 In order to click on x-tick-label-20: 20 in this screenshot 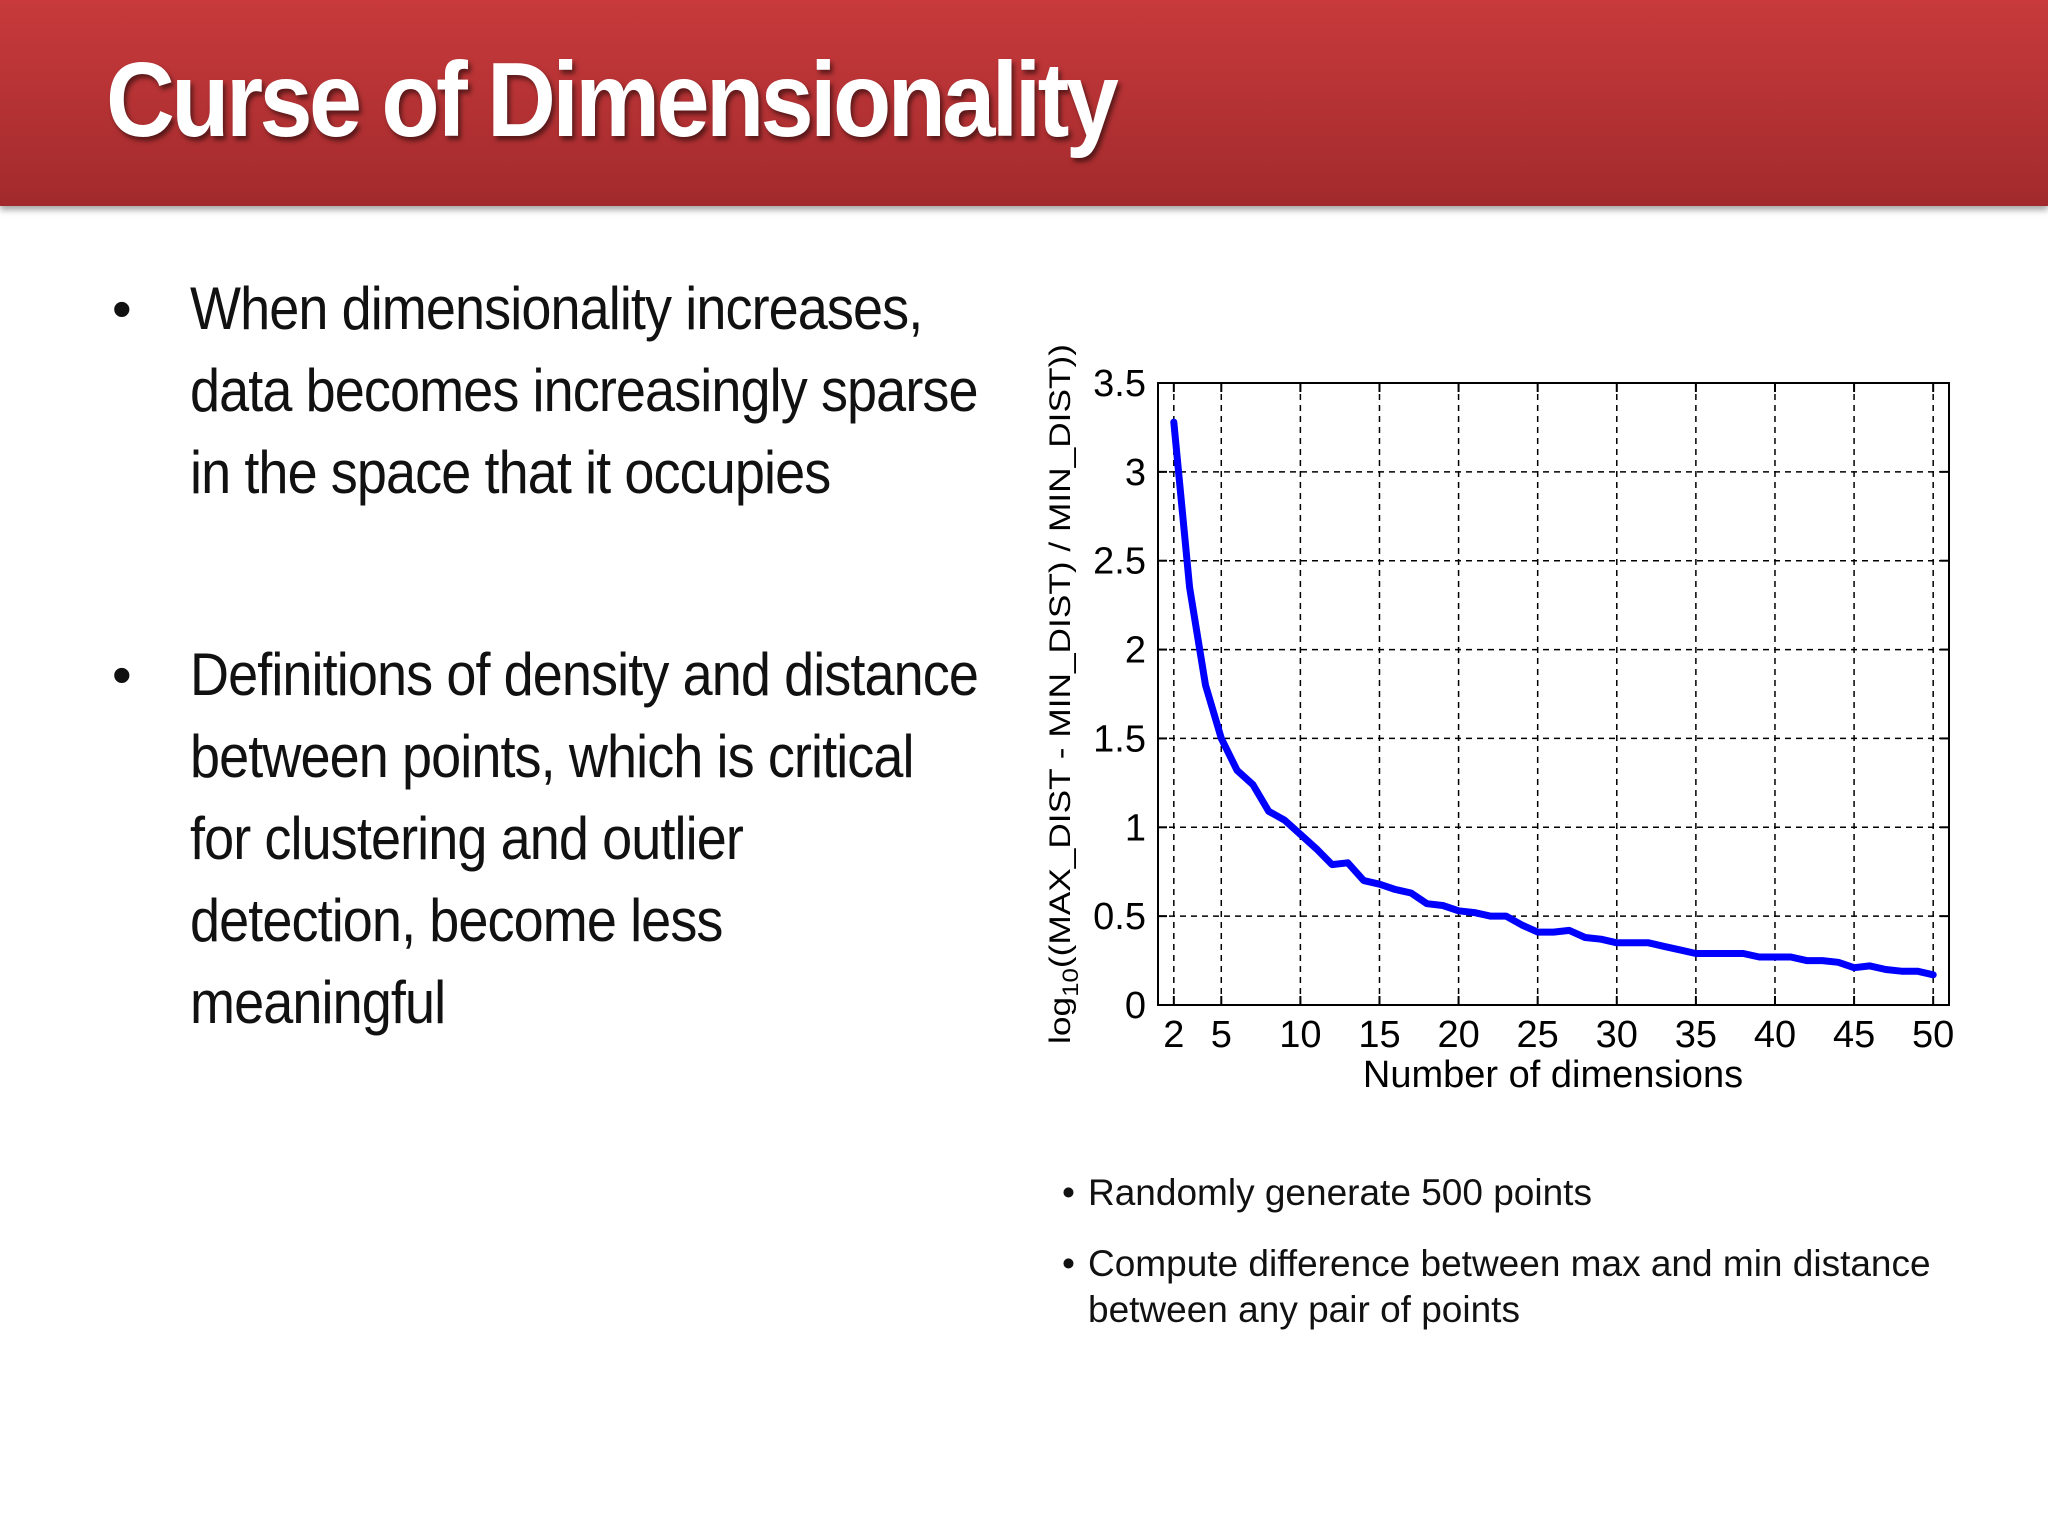, I will do `click(1458, 1035)`.